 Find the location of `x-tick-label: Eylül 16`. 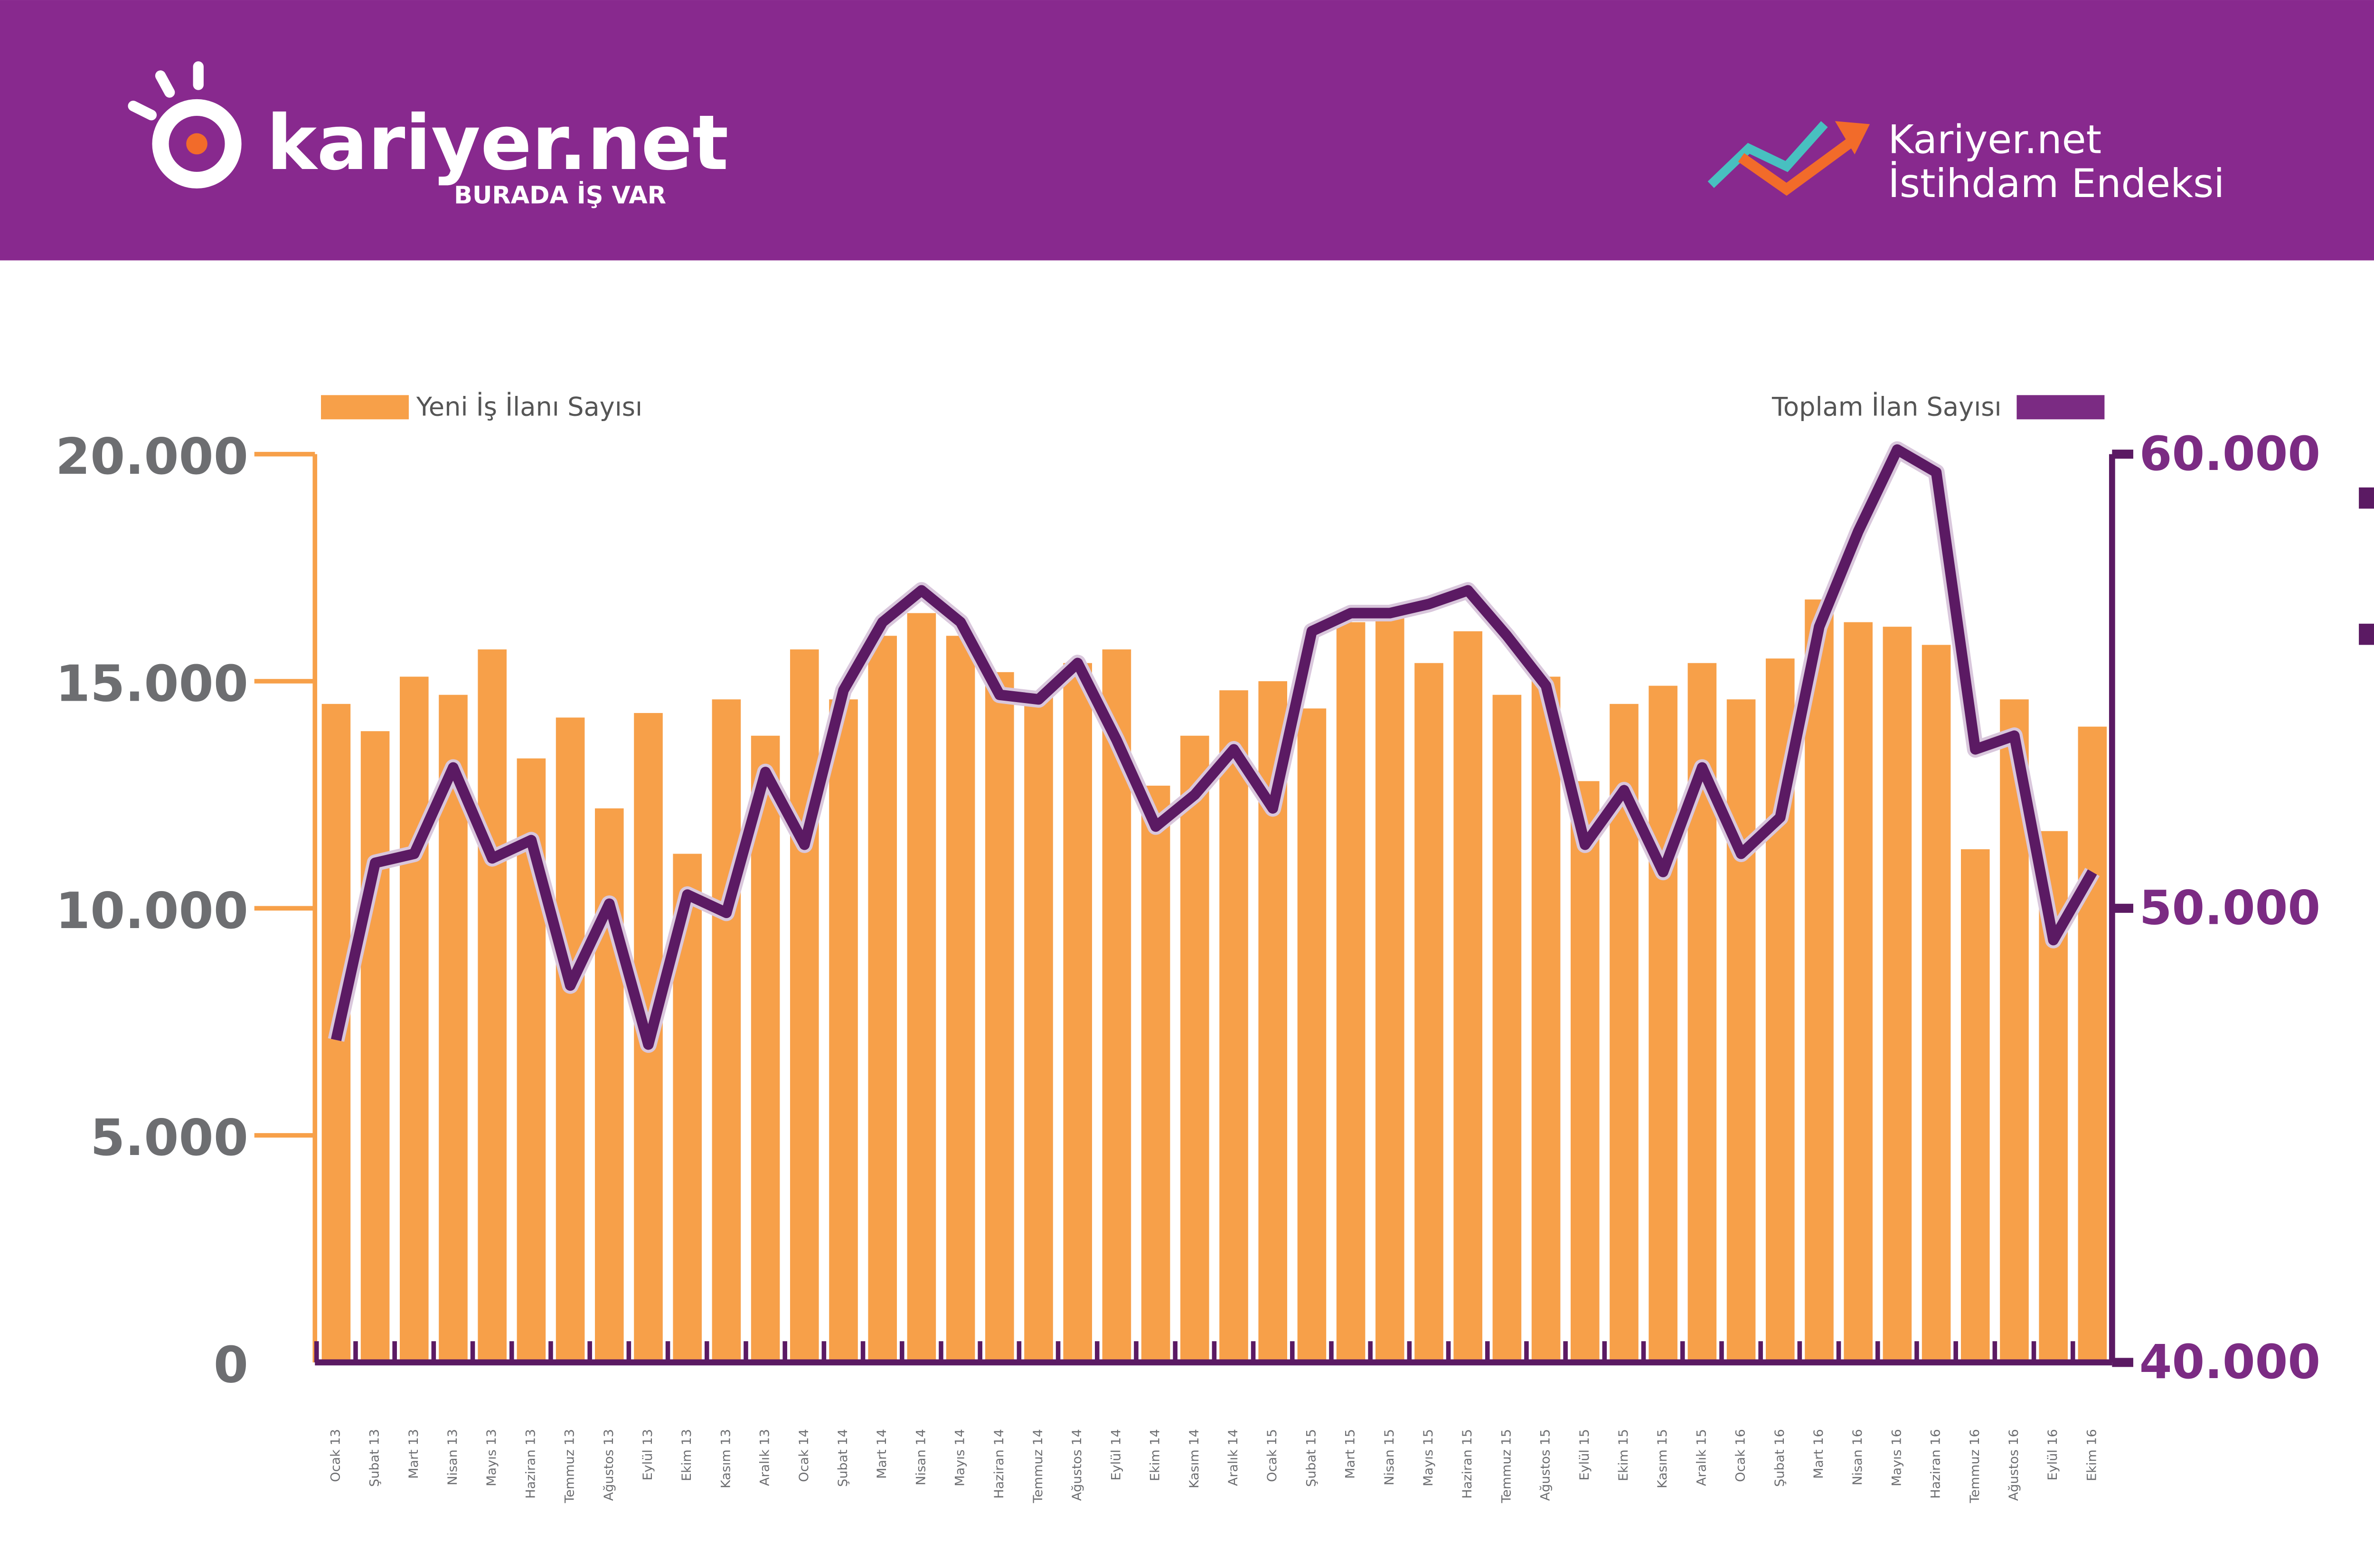

x-tick-label: Eylül 16 is located at coordinates (2052, 1455).